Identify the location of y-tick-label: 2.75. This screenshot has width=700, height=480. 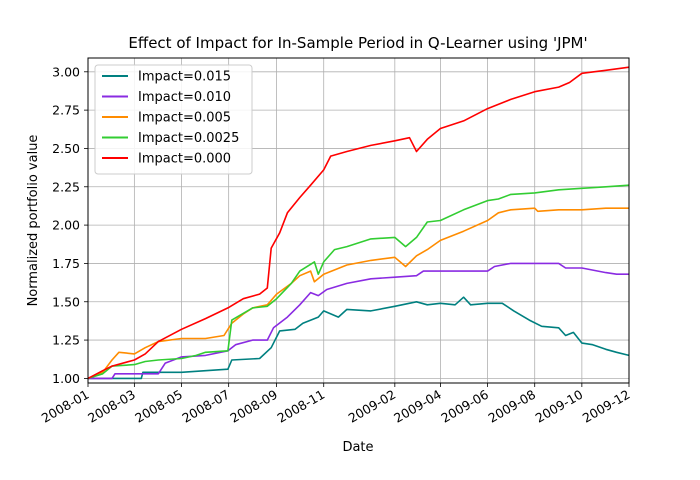
(66, 110).